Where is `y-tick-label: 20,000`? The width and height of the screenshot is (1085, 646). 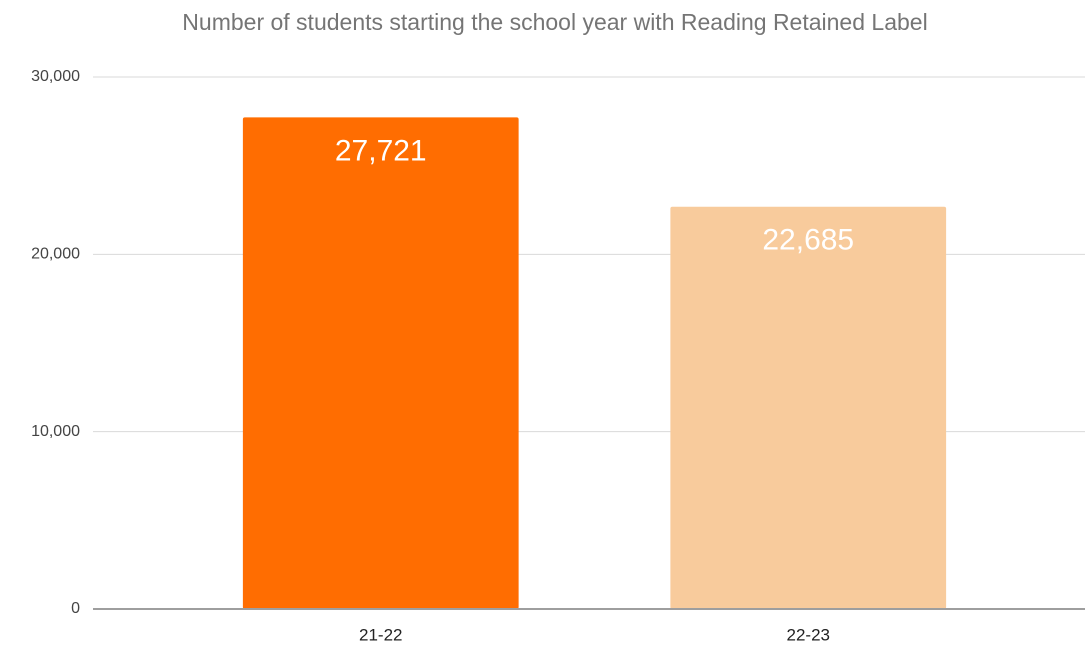 y-tick-label: 20,000 is located at coordinates (55, 254).